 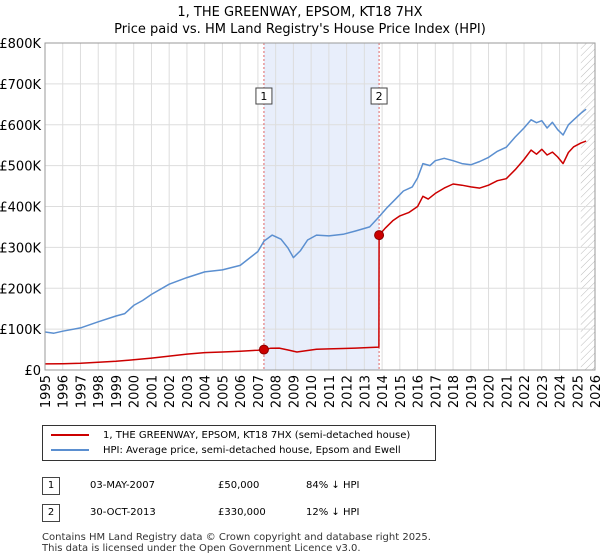 What do you see at coordinates (206, 391) in the screenshot?
I see `x-tick-label: 2004` at bounding box center [206, 391].